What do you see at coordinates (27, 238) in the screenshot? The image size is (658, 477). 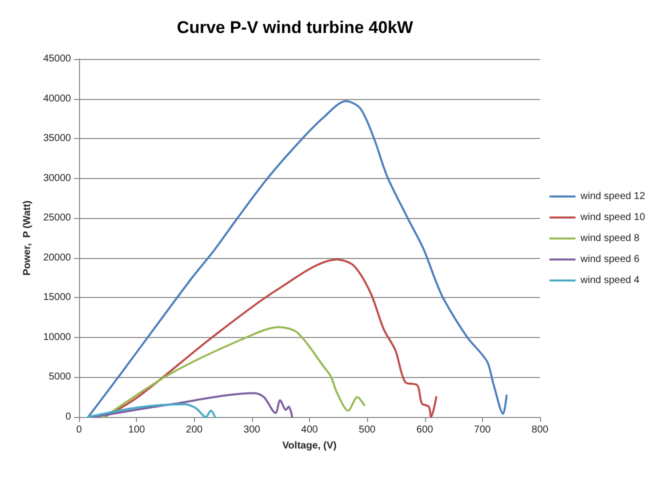 I see `y-axis-title: Power, P (Watt)` at bounding box center [27, 238].